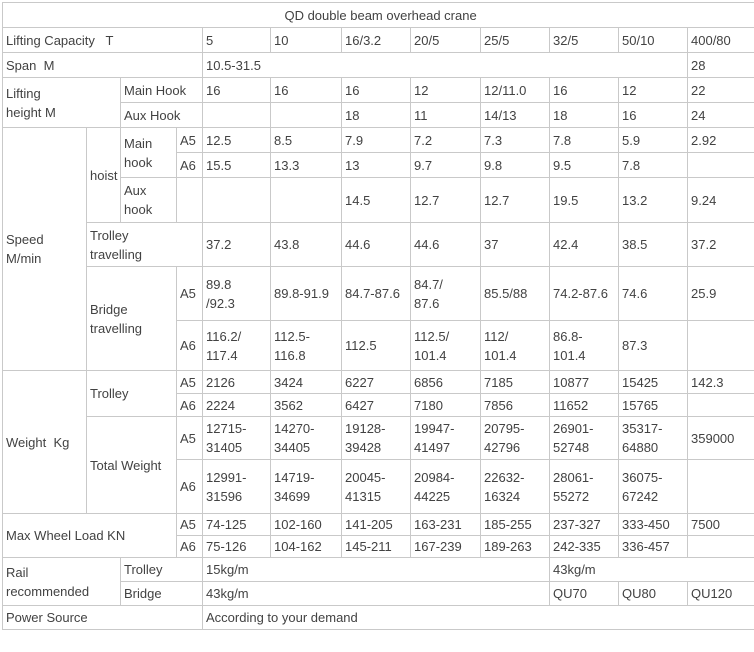 The image size is (754, 652). I want to click on table-cell: 14719- 34699, so click(306, 486).